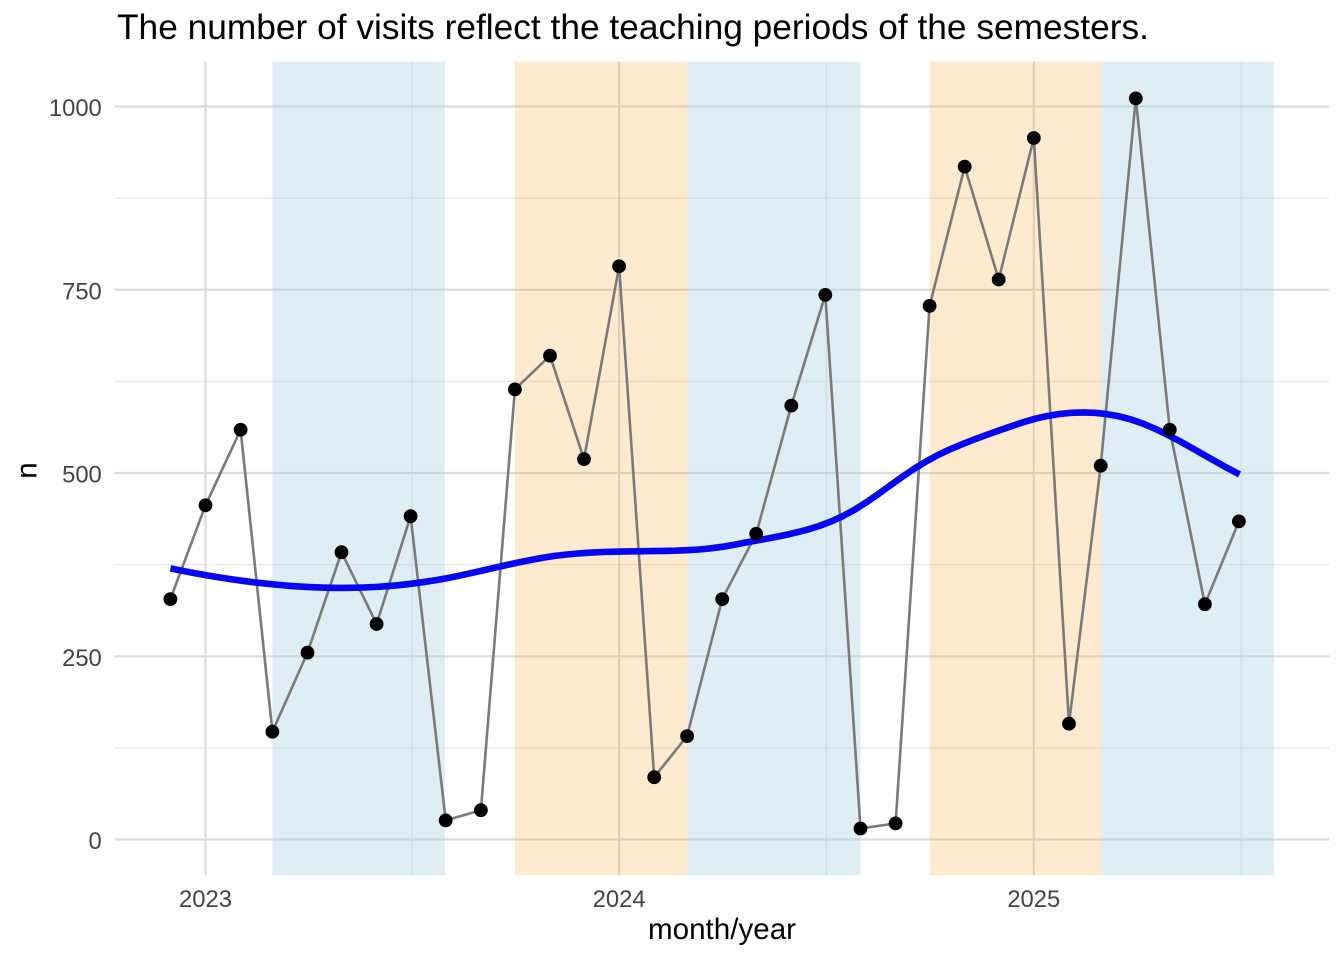 This screenshot has width=1344, height=960. Describe the element at coordinates (82, 292) in the screenshot. I see `svg-text: 750` at that location.